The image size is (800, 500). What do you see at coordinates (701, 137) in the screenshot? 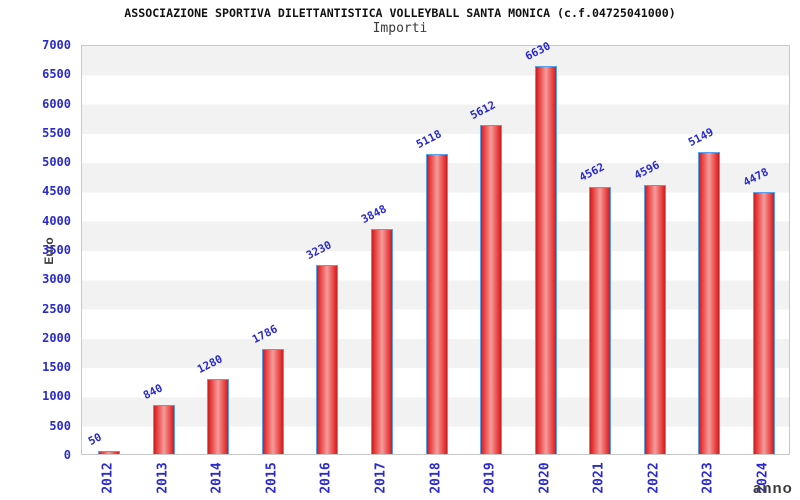
I see `bar-value-label: 5149` at bounding box center [701, 137].